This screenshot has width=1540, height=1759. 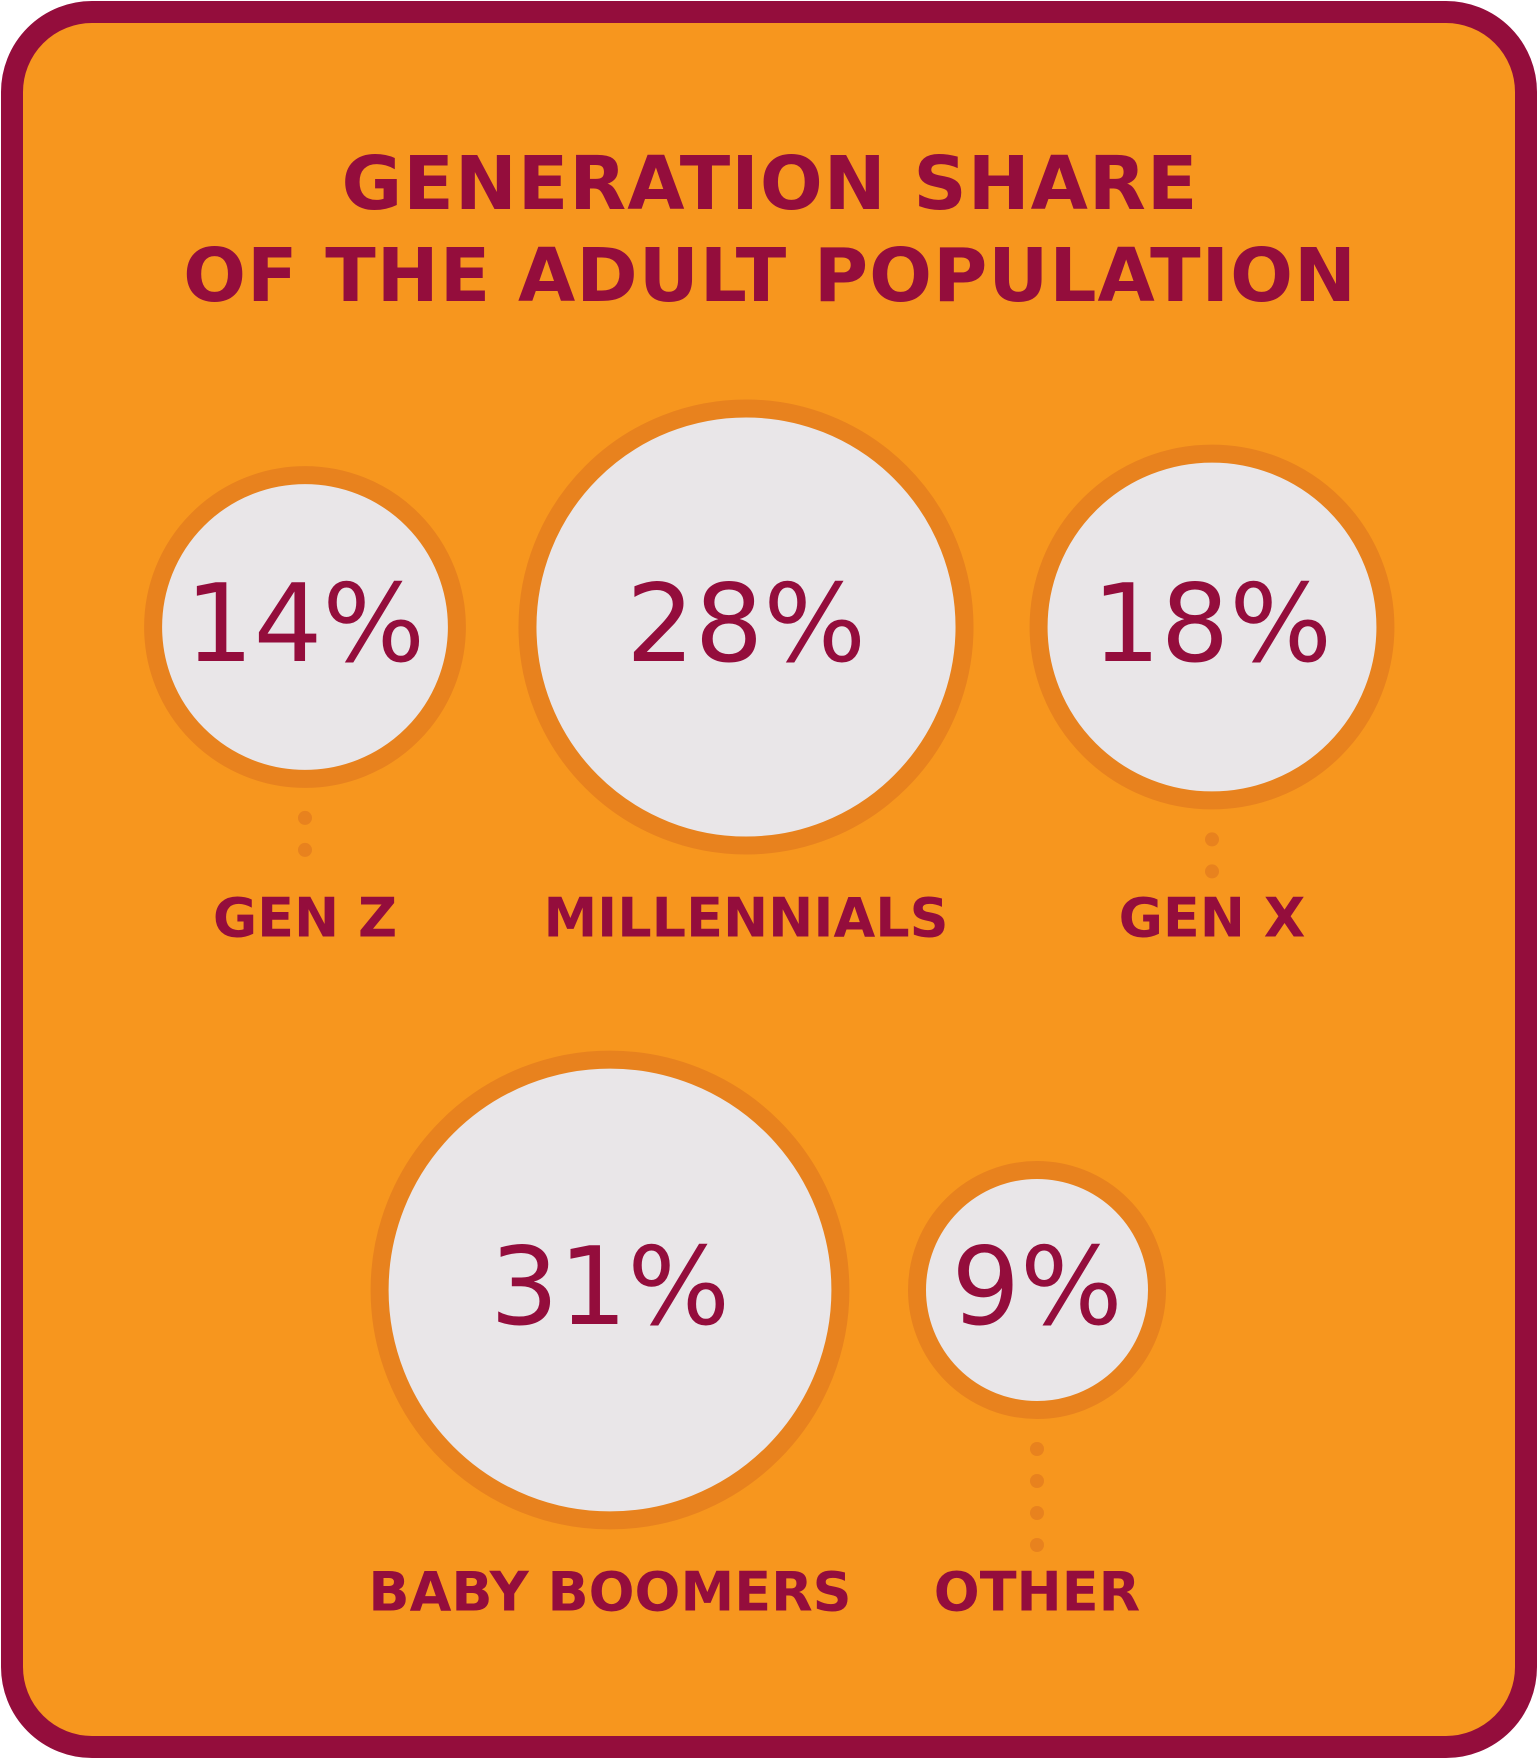 What do you see at coordinates (1212, 624) in the screenshot?
I see `value-label: 18%` at bounding box center [1212, 624].